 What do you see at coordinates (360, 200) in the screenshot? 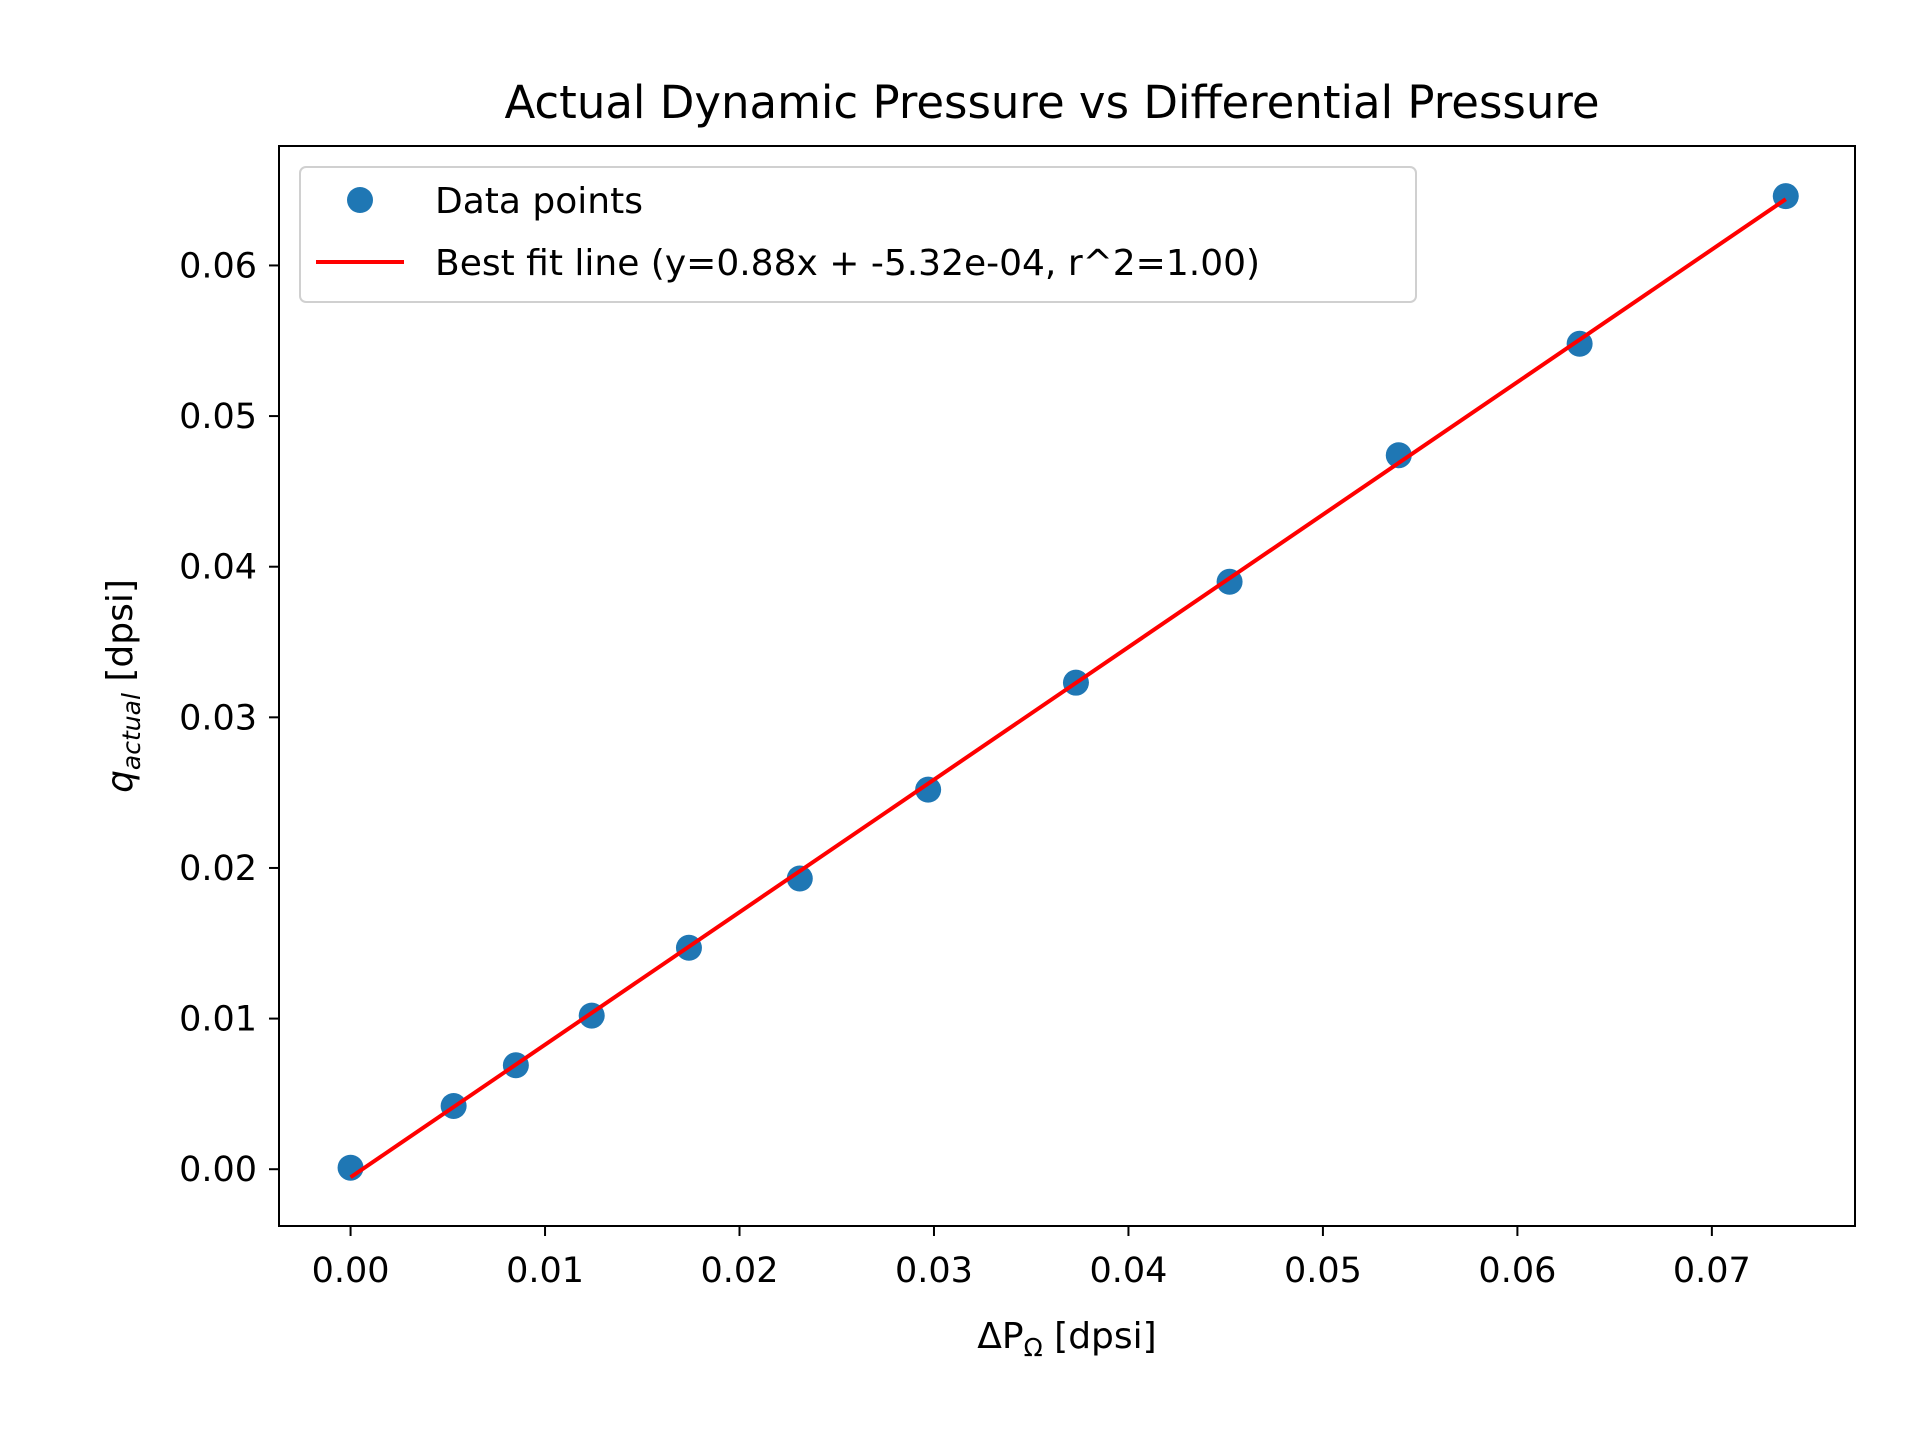
I see `legend-marker-data-points` at bounding box center [360, 200].